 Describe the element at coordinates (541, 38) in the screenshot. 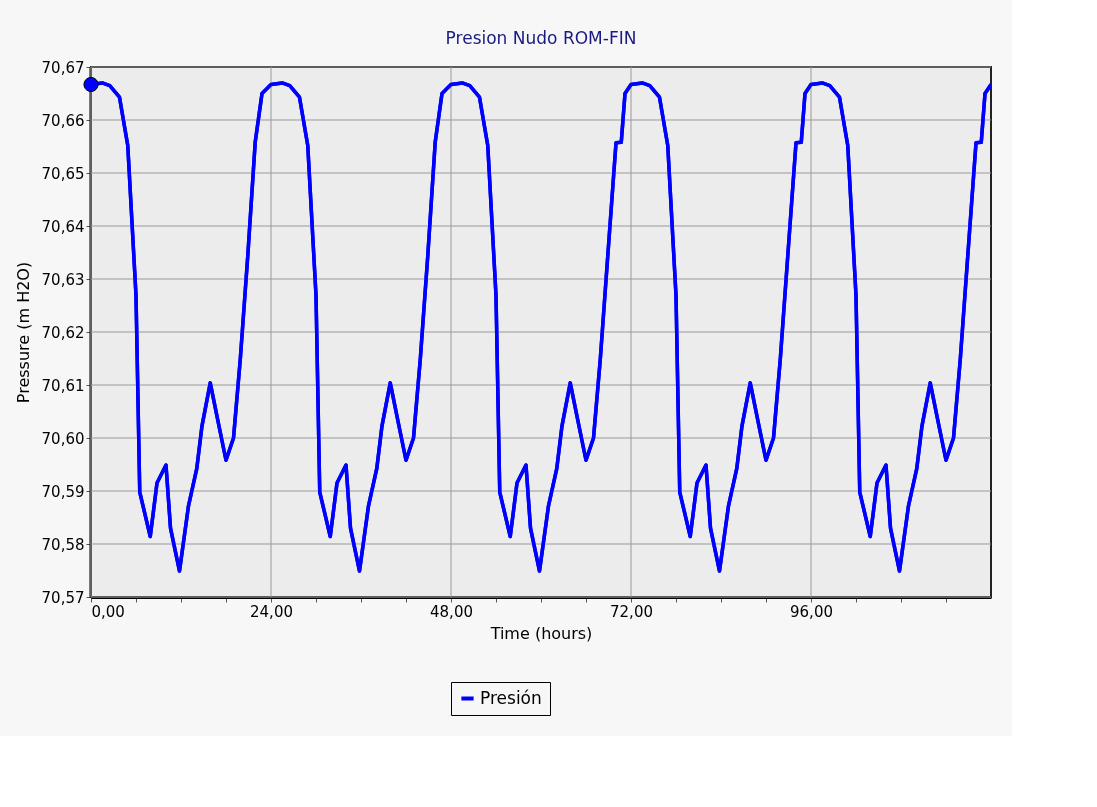

I see `chart-title: Presion Nudo ROM-FIN` at that location.